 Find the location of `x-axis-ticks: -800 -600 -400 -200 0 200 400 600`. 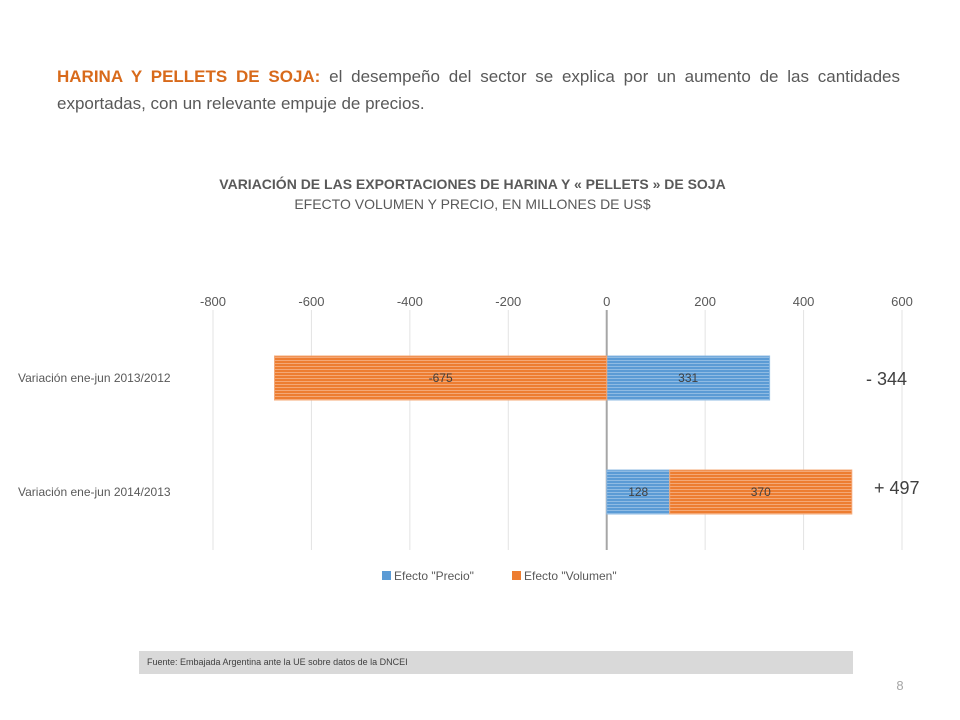

x-axis-ticks: -800 -600 -400 -200 0 200 400 600 is located at coordinates (556, 301).